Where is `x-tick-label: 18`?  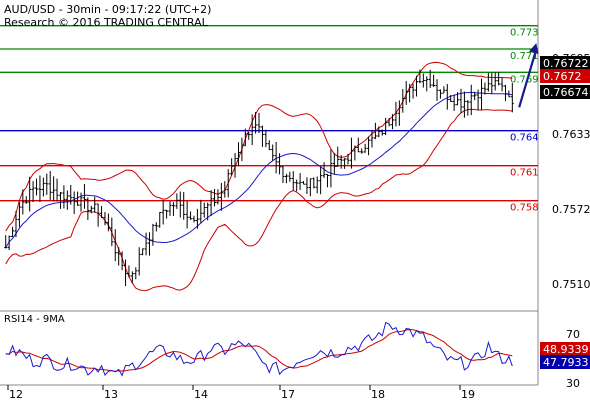
x-tick-label: 18 is located at coordinates (378, 394).